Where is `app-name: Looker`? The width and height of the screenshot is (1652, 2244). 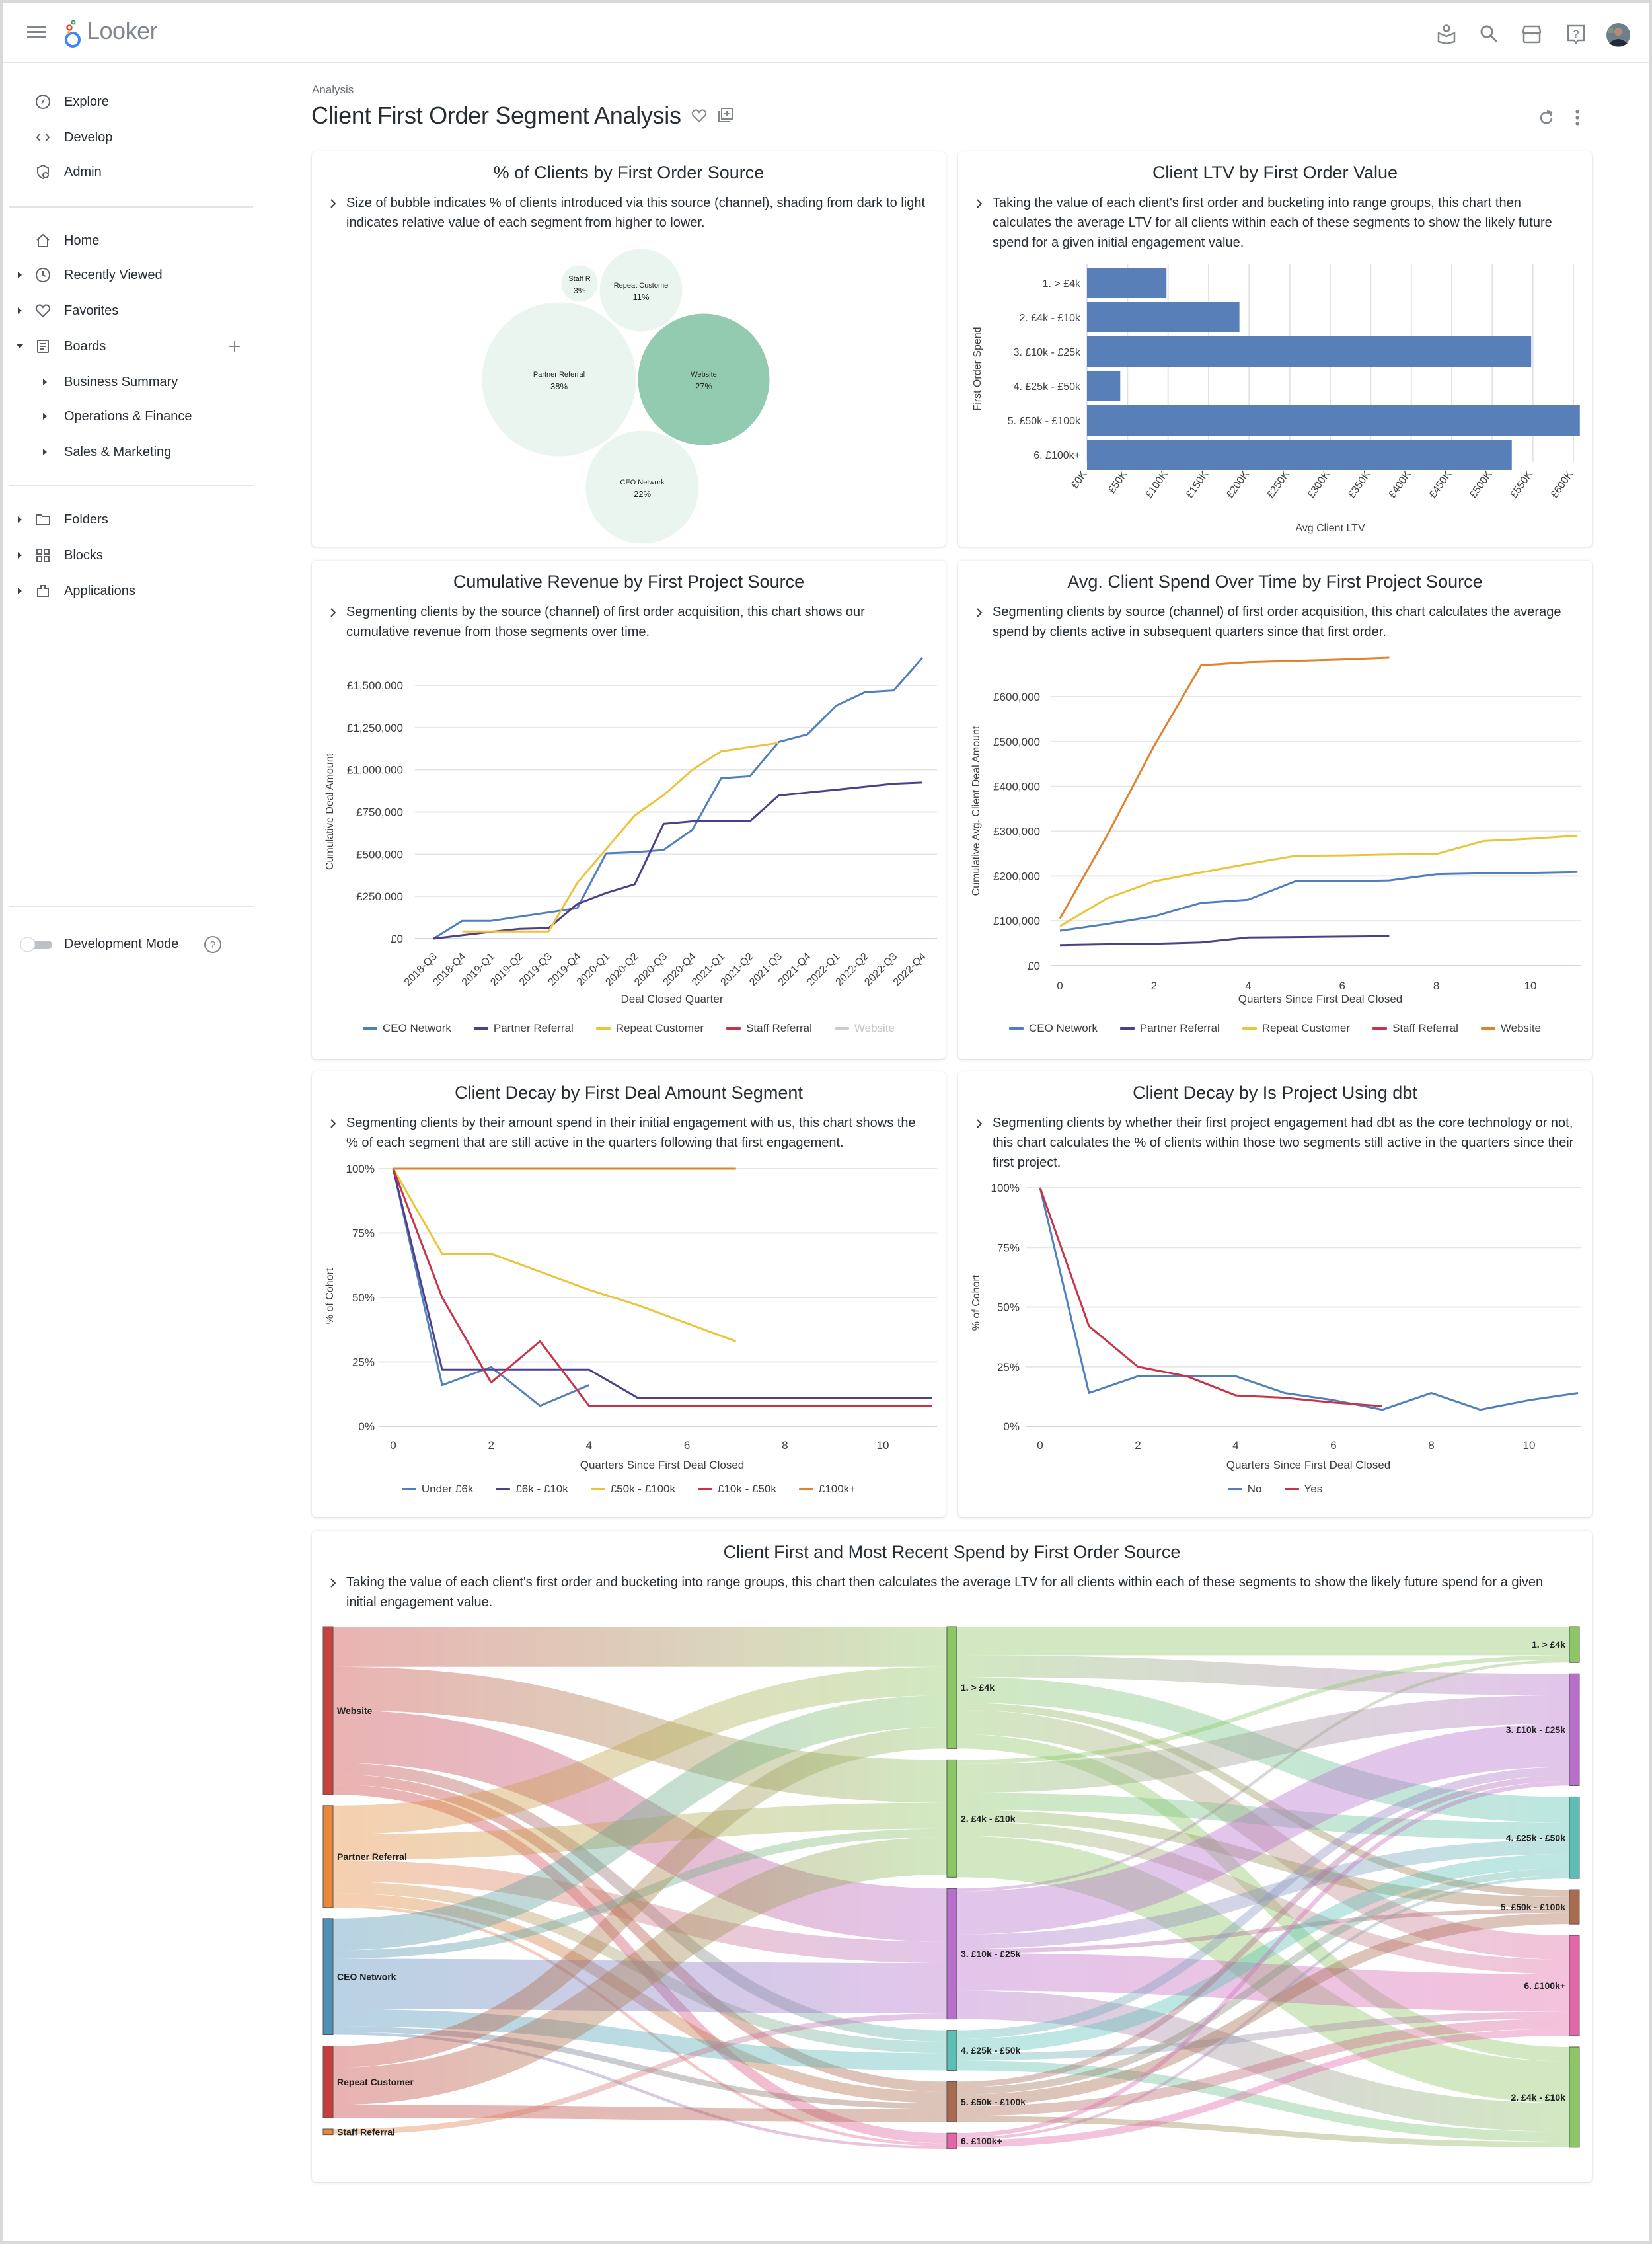 app-name: Looker is located at coordinates (123, 31).